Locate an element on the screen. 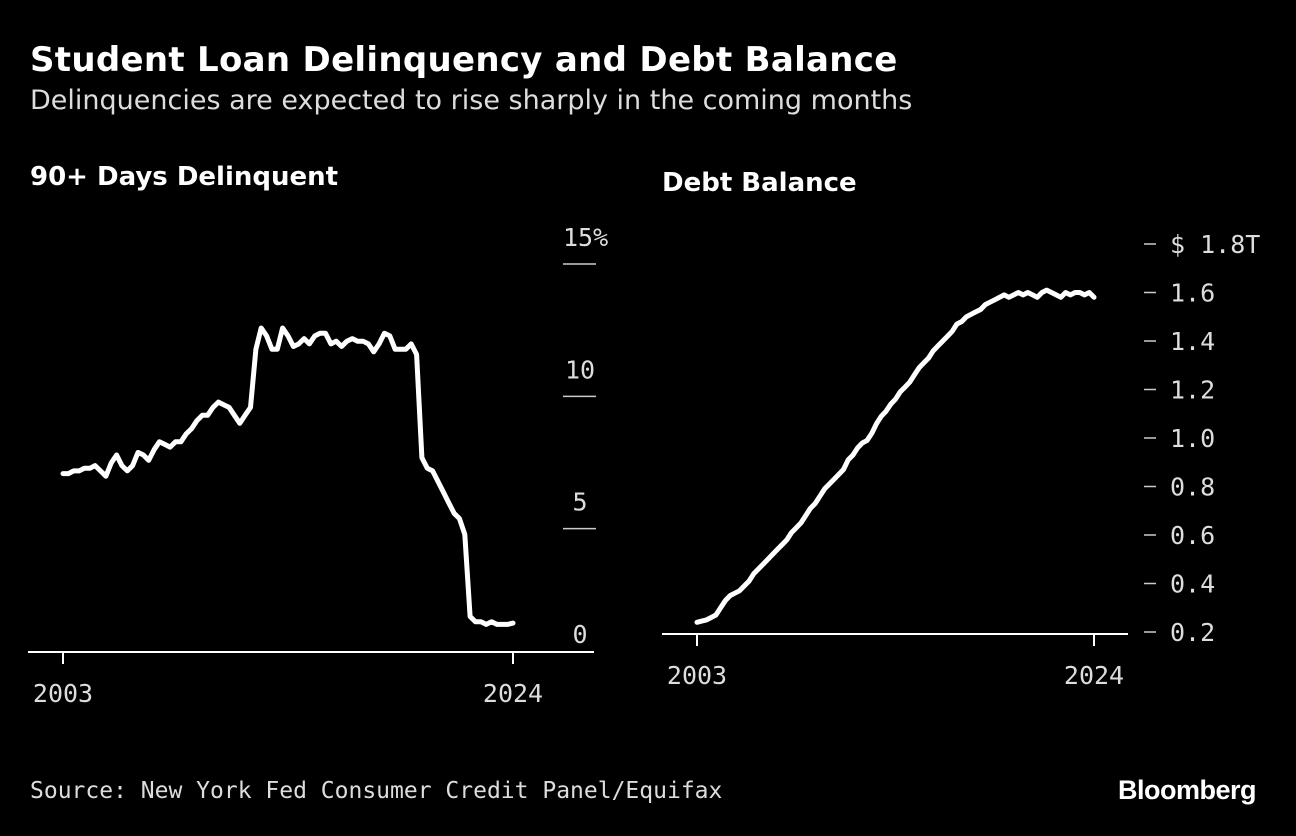 This screenshot has width=1296, height=836. y-tick-label: 15% is located at coordinates (585, 237).